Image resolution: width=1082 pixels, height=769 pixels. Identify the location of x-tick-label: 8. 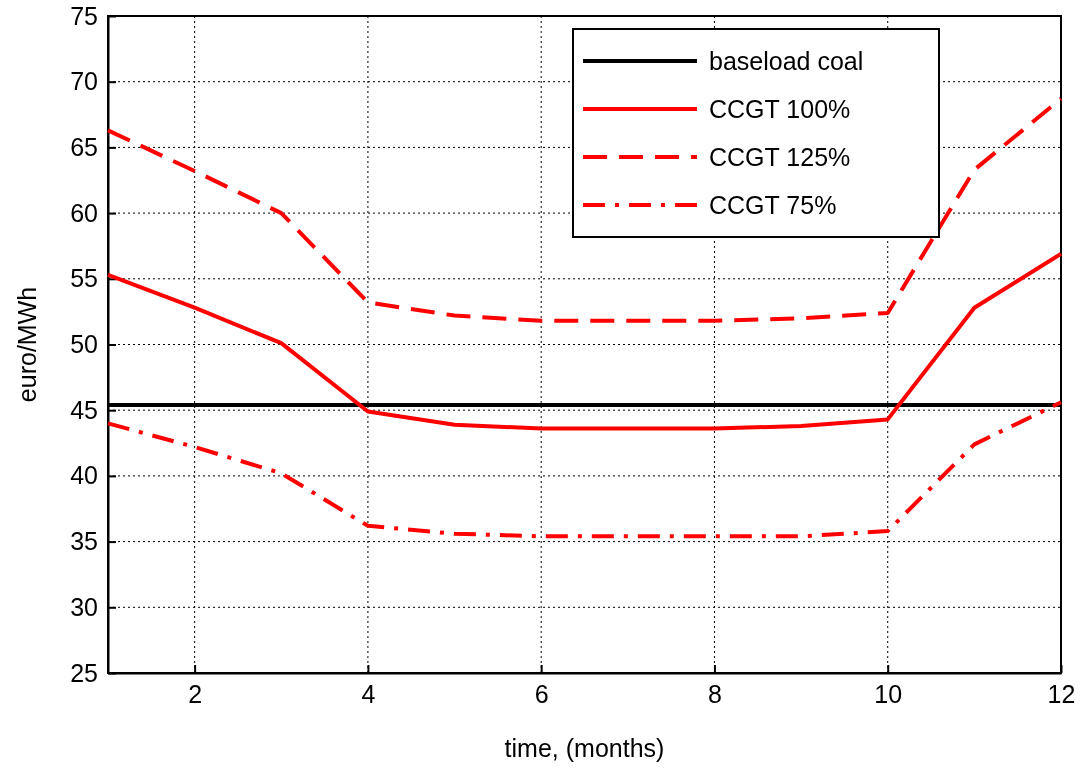
(715, 693).